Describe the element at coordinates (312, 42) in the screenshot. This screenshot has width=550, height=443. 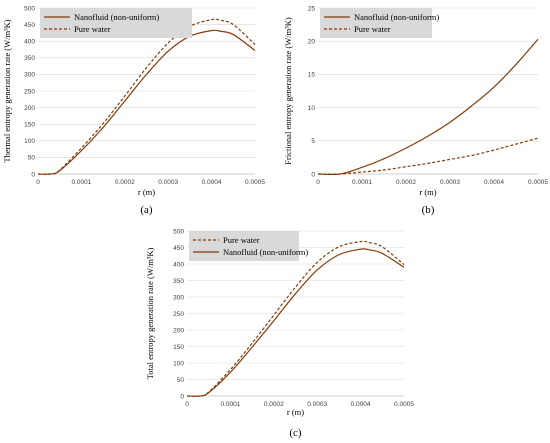
I see `y-tick-label: 20` at that location.